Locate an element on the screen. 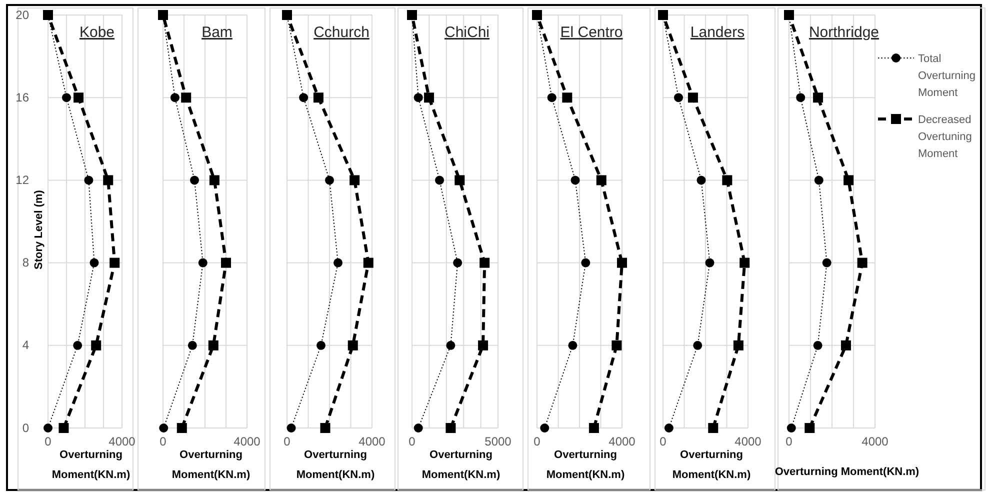  legend-label: Decreased Overtuning Moment is located at coordinates (945, 137).